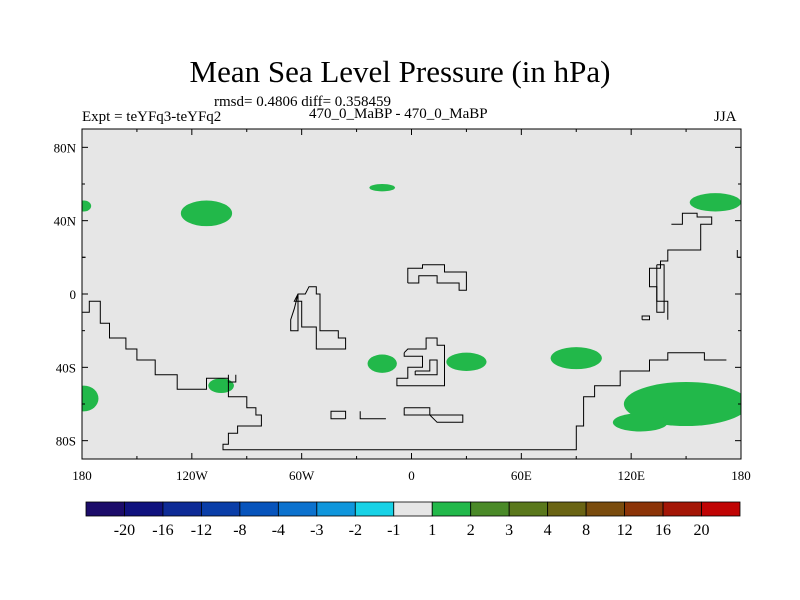 Image resolution: width=800 pixels, height=600 pixels. I want to click on experiment-label: Expt = teYFq3-teYFq2, so click(152, 117).